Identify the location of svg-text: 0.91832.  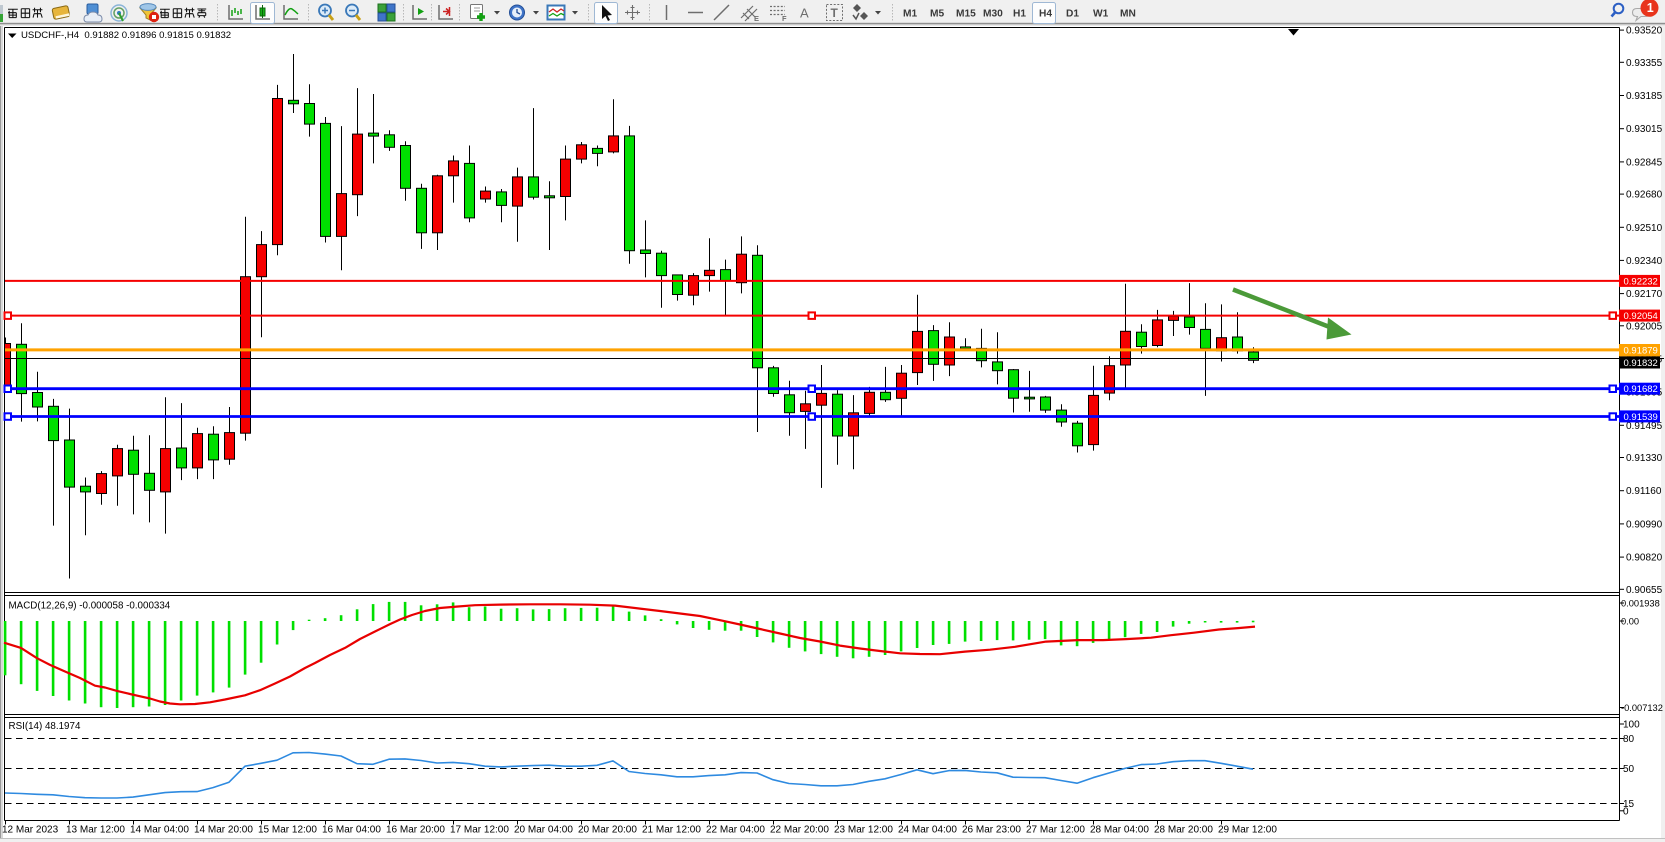
(1641, 363).